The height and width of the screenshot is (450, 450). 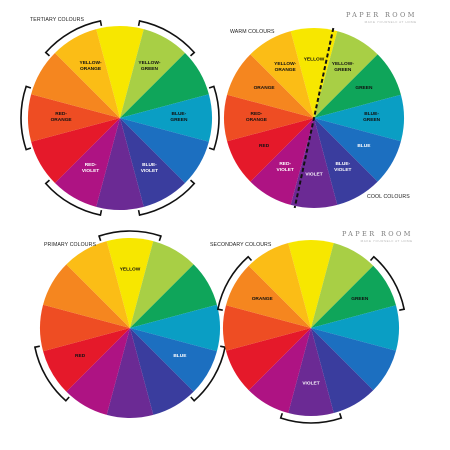 I want to click on secondary-segment-blue-violet, so click(x=342, y=370).